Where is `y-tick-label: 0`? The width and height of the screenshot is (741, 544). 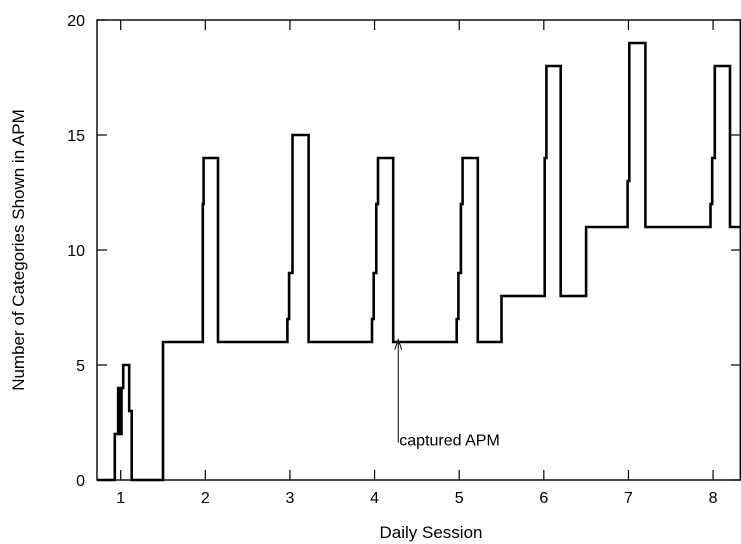 y-tick-label: 0 is located at coordinates (80, 481).